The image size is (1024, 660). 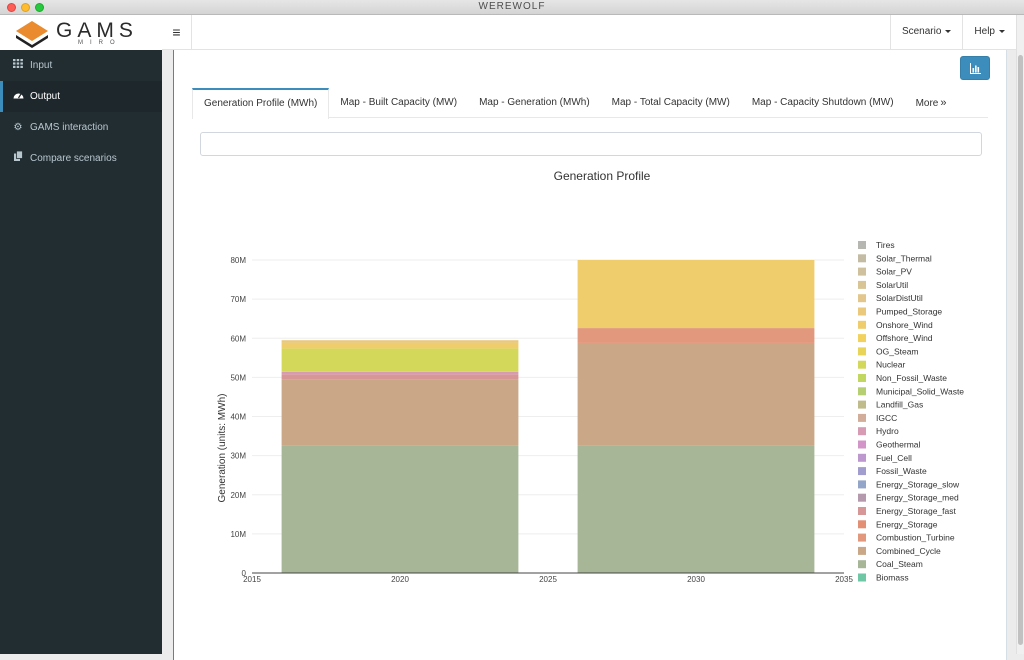 What do you see at coordinates (591, 144) in the screenshot?
I see `search-input` at bounding box center [591, 144].